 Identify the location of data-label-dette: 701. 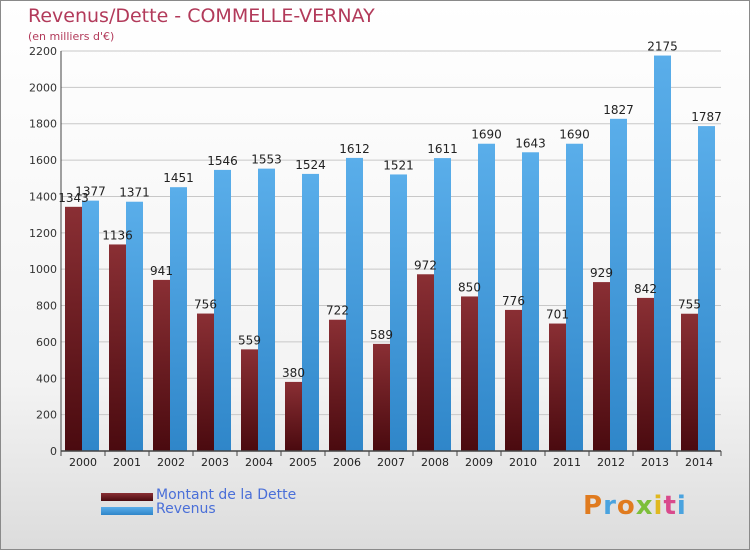
(557, 315).